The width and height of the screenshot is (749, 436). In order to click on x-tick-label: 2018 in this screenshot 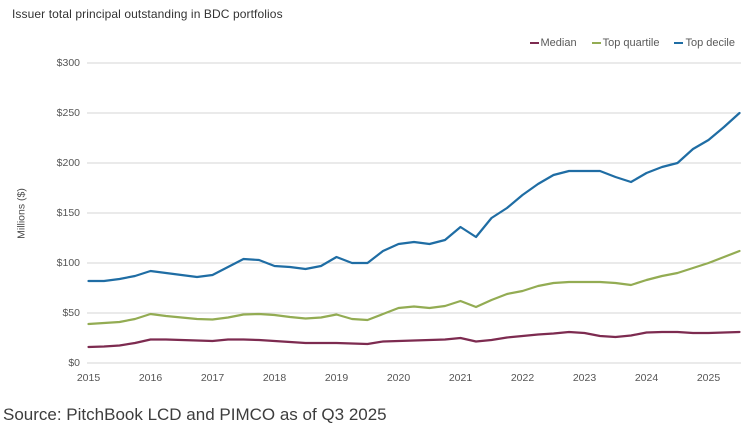, I will do `click(274, 378)`.